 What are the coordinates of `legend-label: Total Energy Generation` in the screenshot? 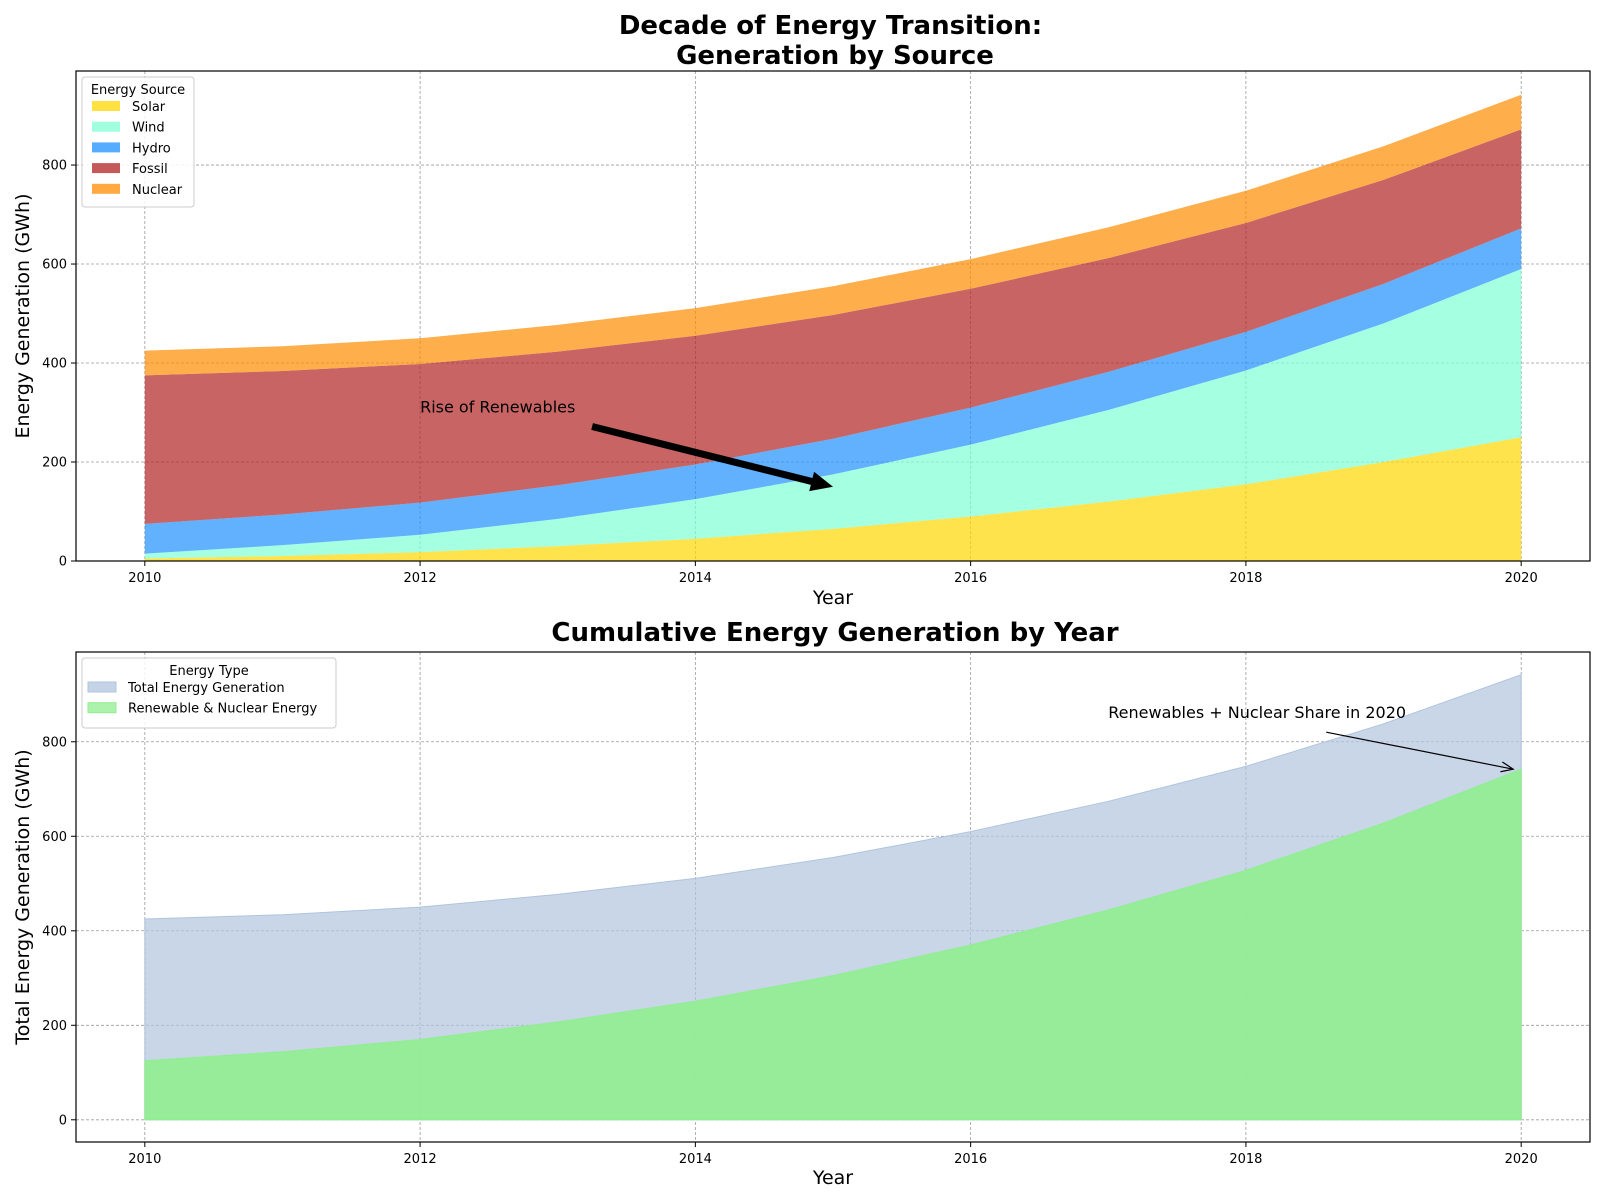 It's located at (206, 688).